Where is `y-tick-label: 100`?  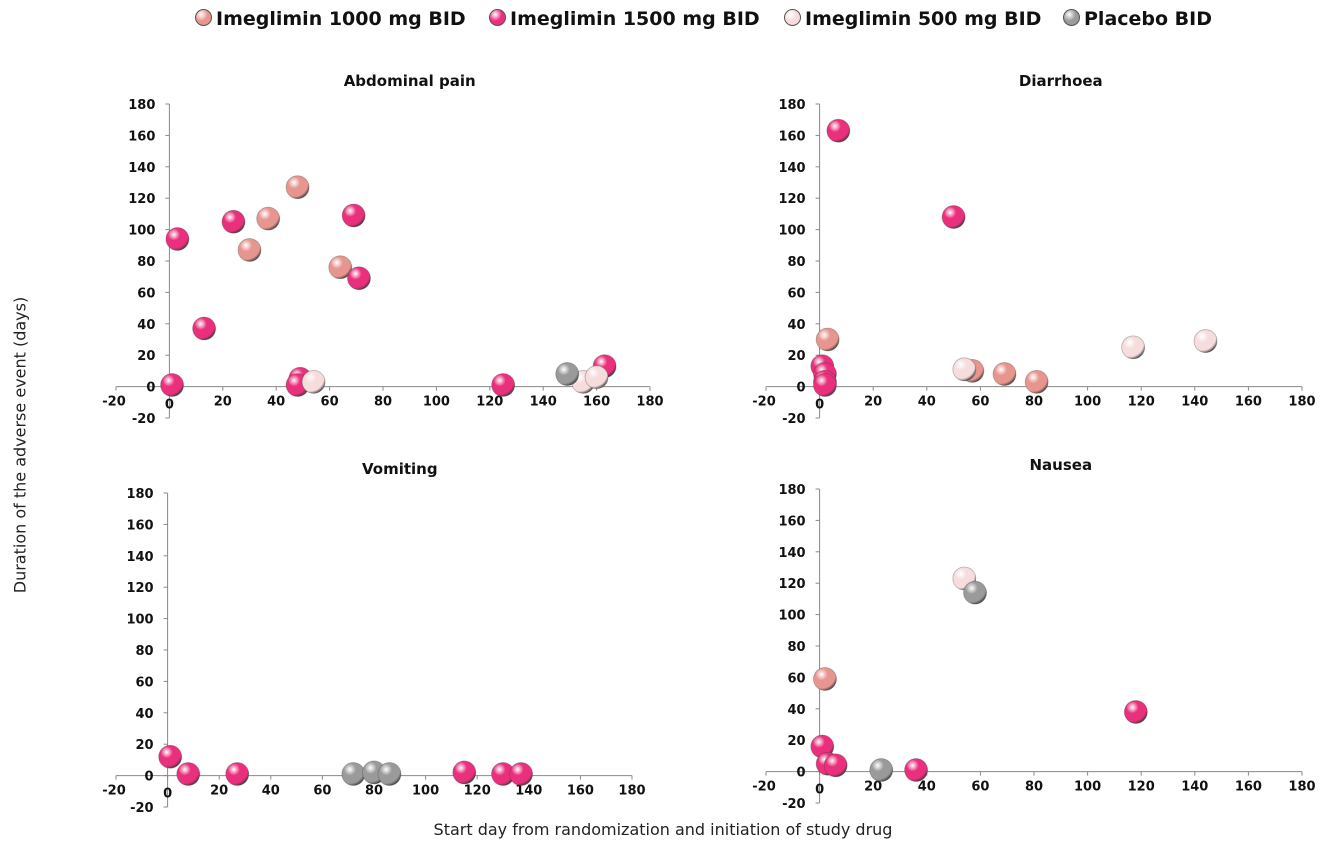 y-tick-label: 100 is located at coordinates (791, 616).